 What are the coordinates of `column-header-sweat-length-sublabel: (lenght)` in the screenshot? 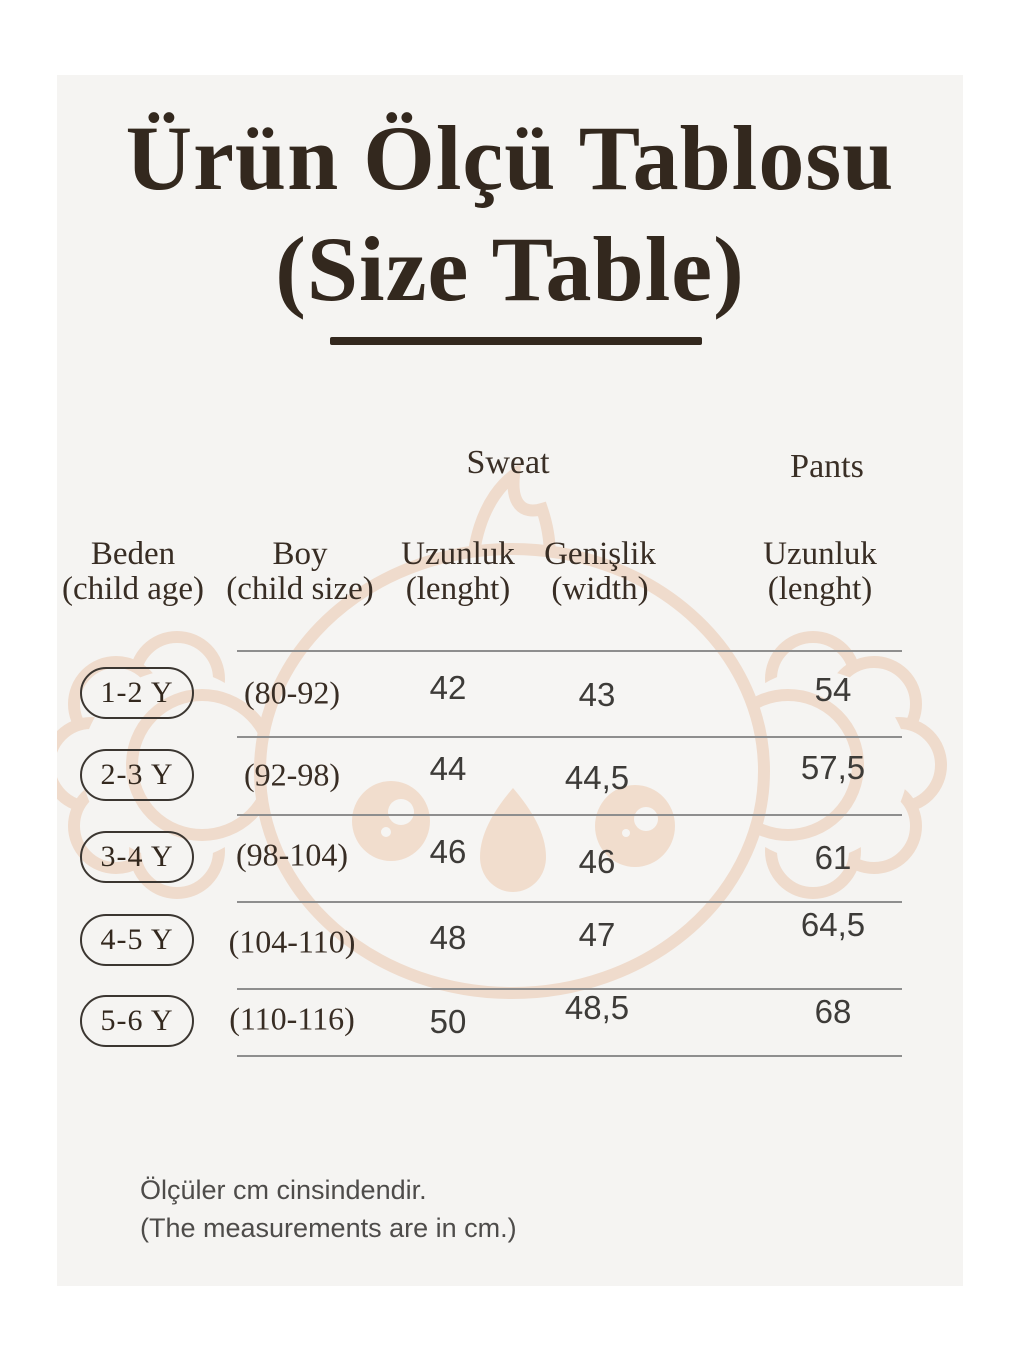 It's located at (458, 589).